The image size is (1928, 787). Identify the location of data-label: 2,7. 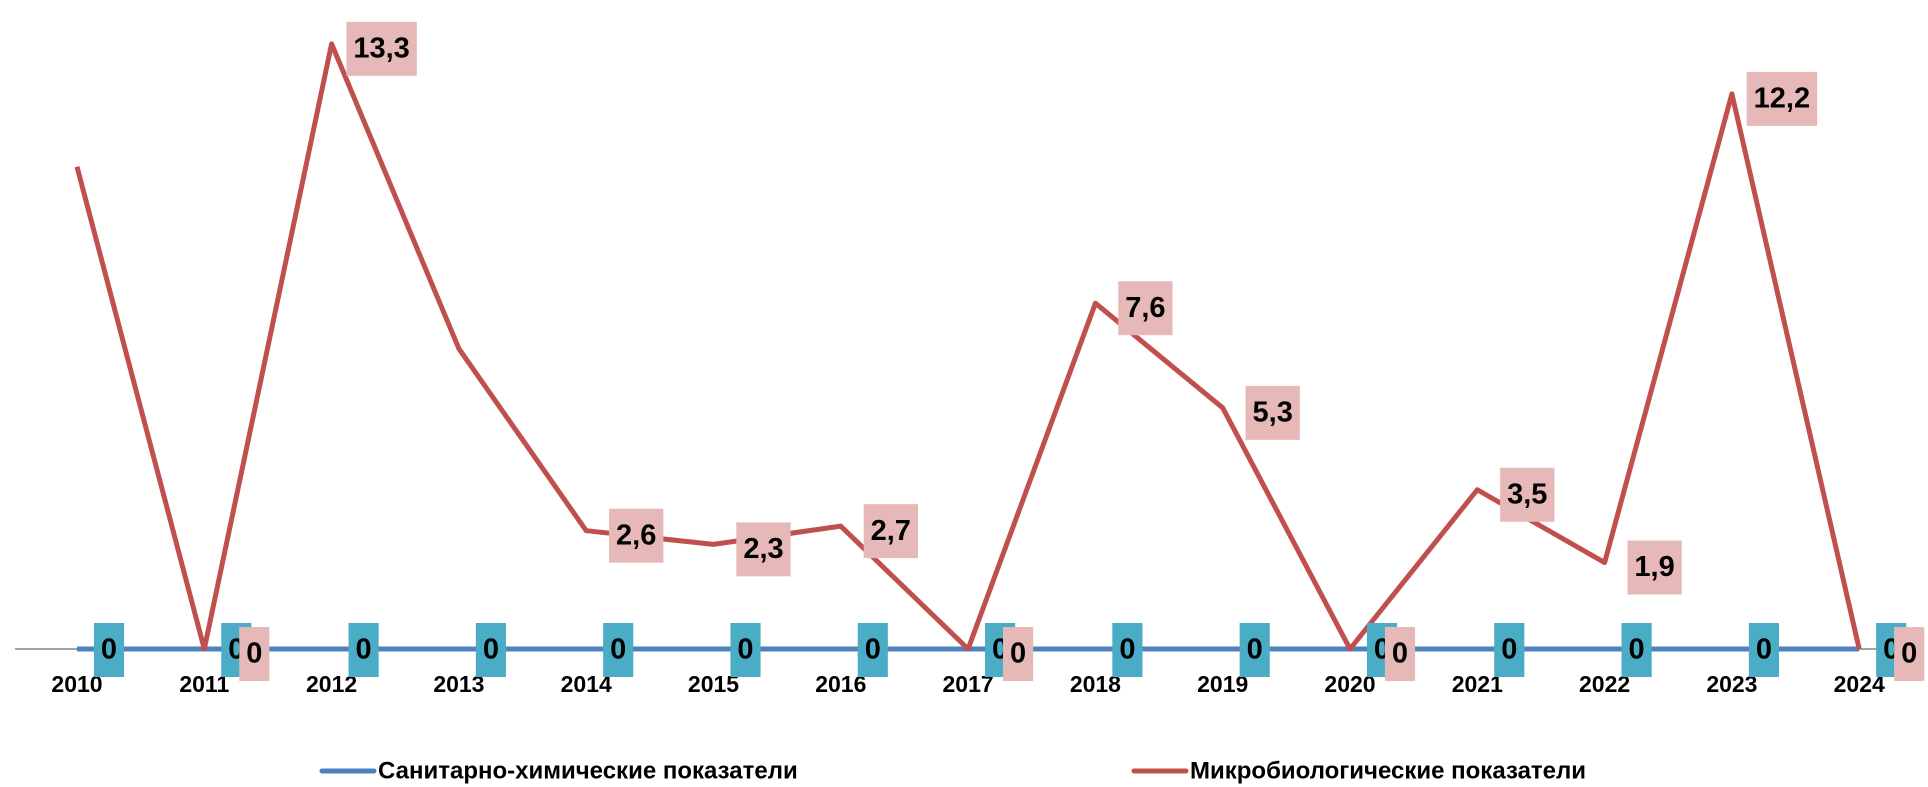
(890, 531).